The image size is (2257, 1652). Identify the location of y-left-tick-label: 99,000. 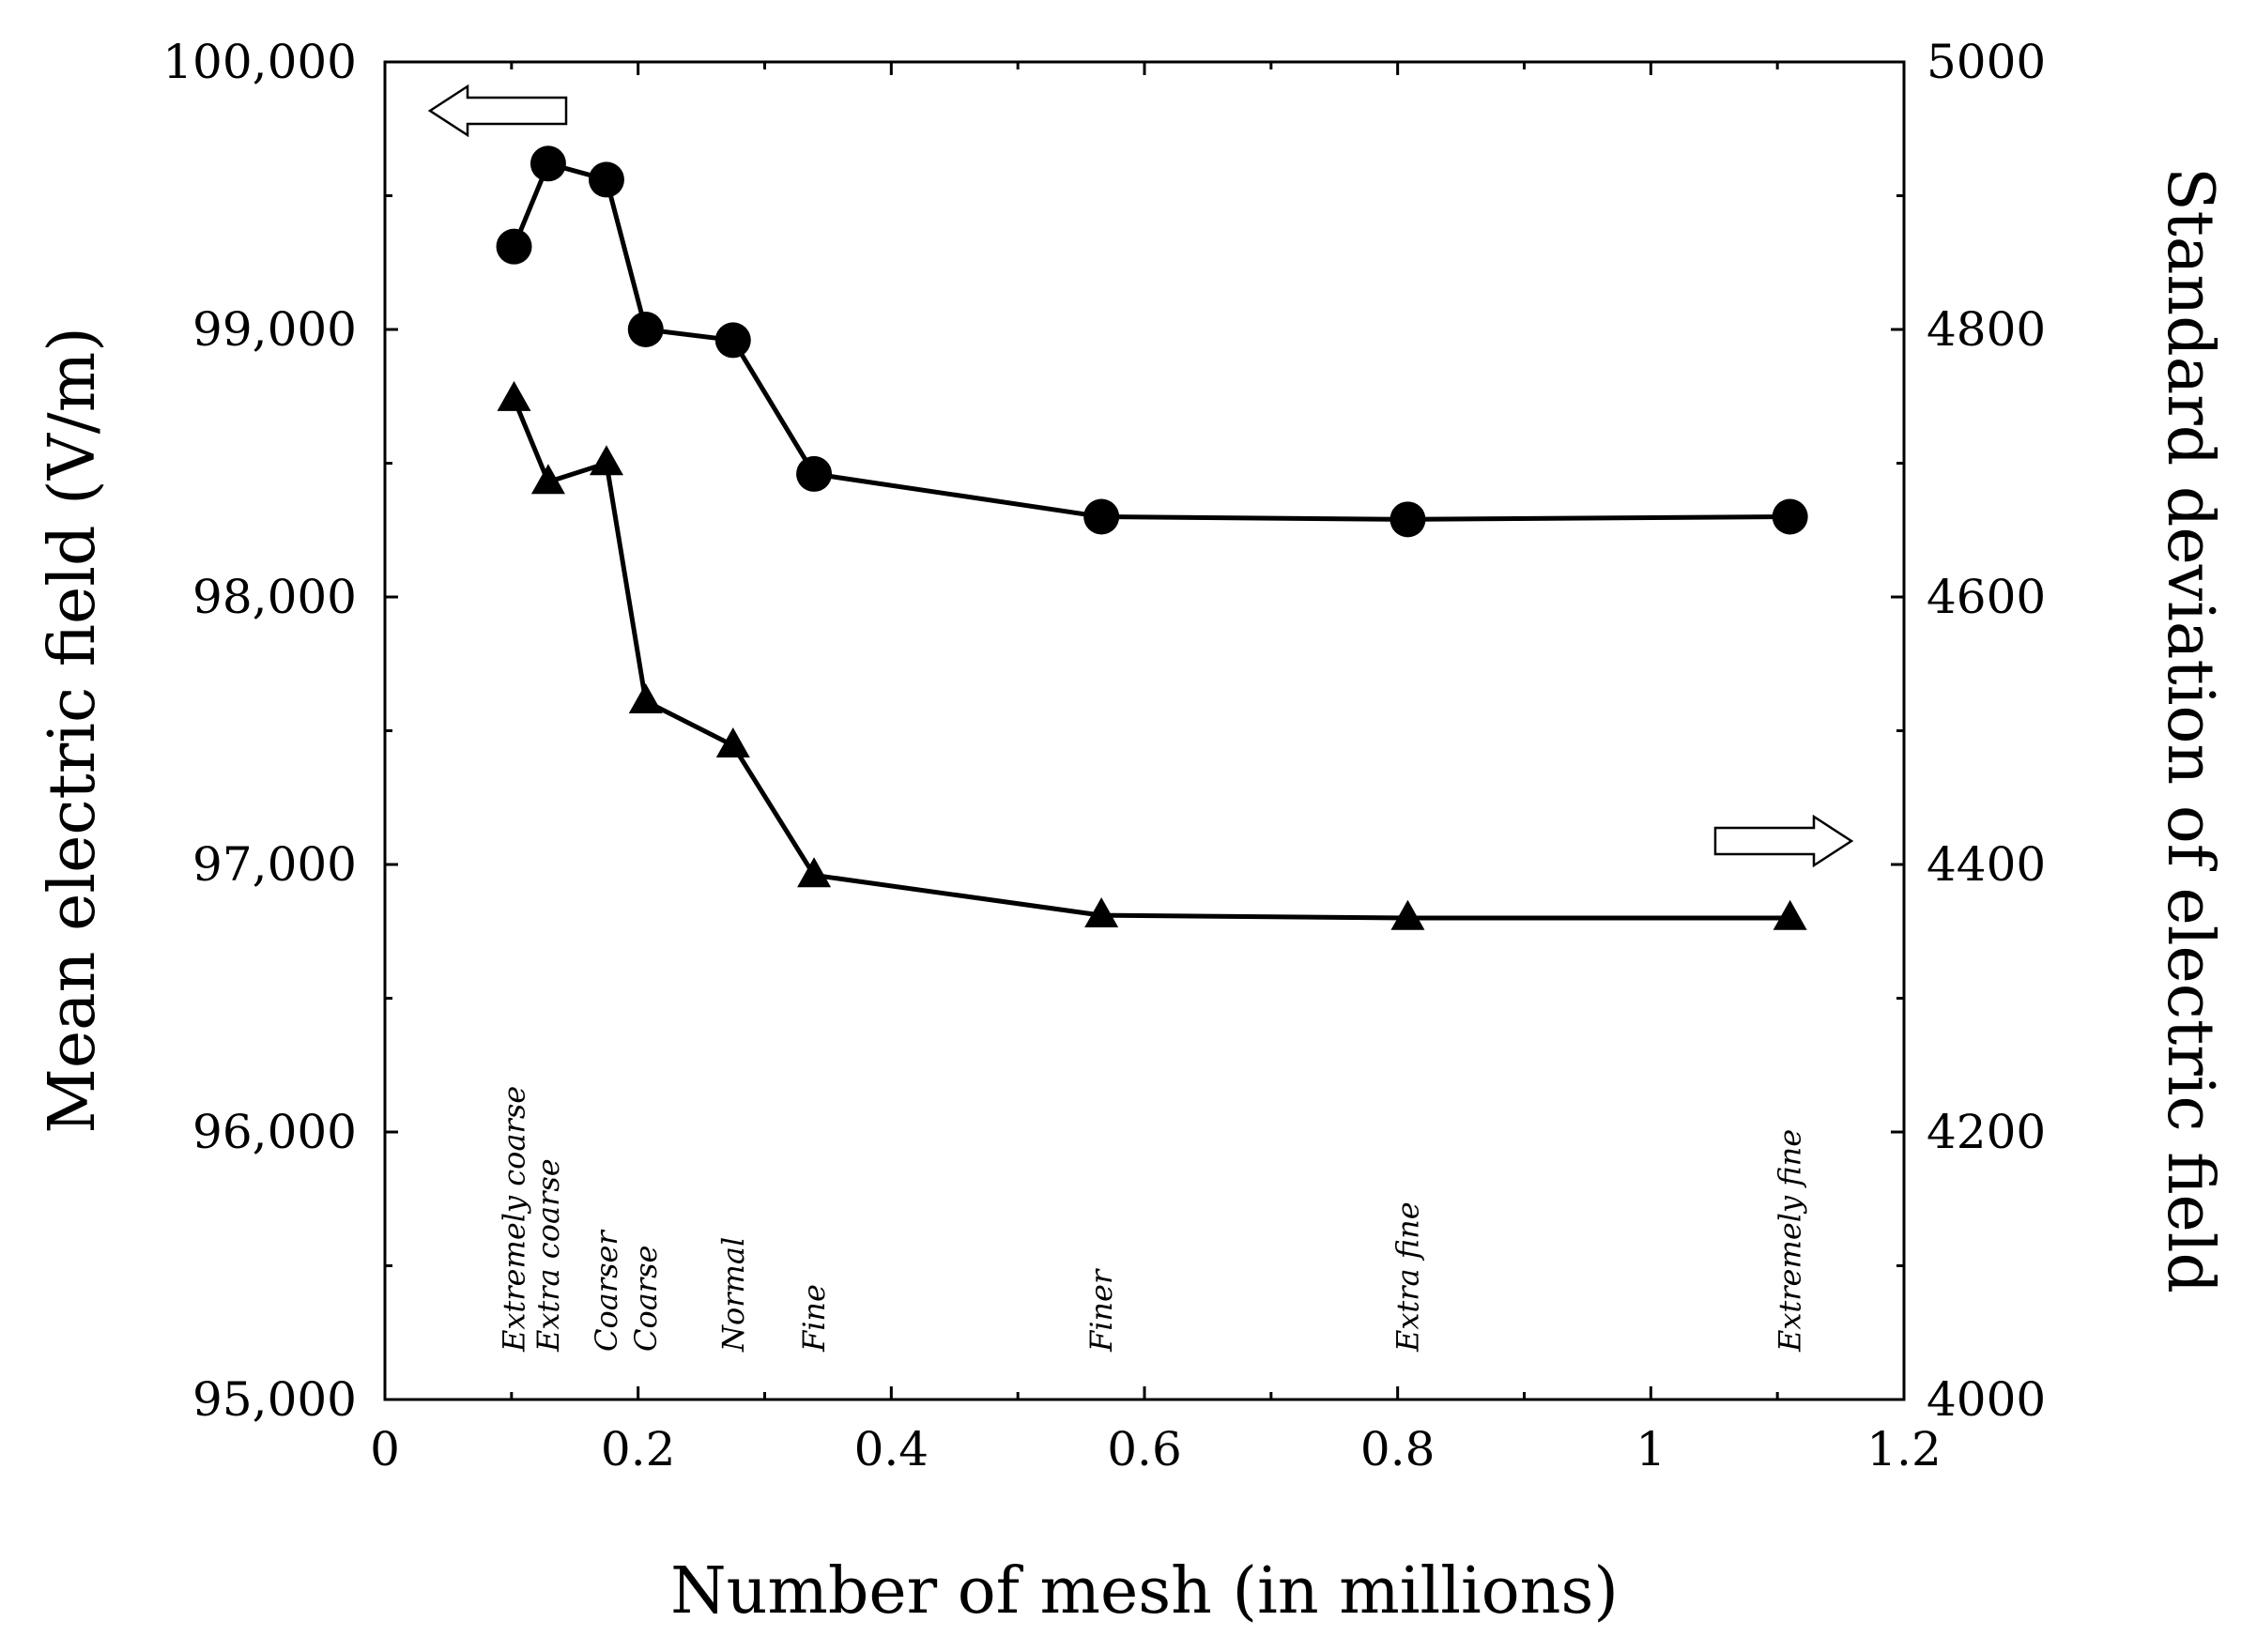
(274, 329).